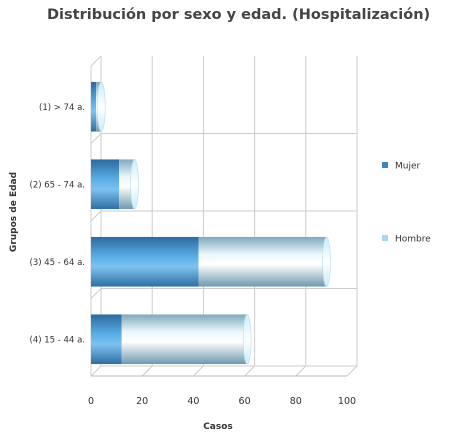  I want to click on x-tick-label-1: 20, so click(142, 401).